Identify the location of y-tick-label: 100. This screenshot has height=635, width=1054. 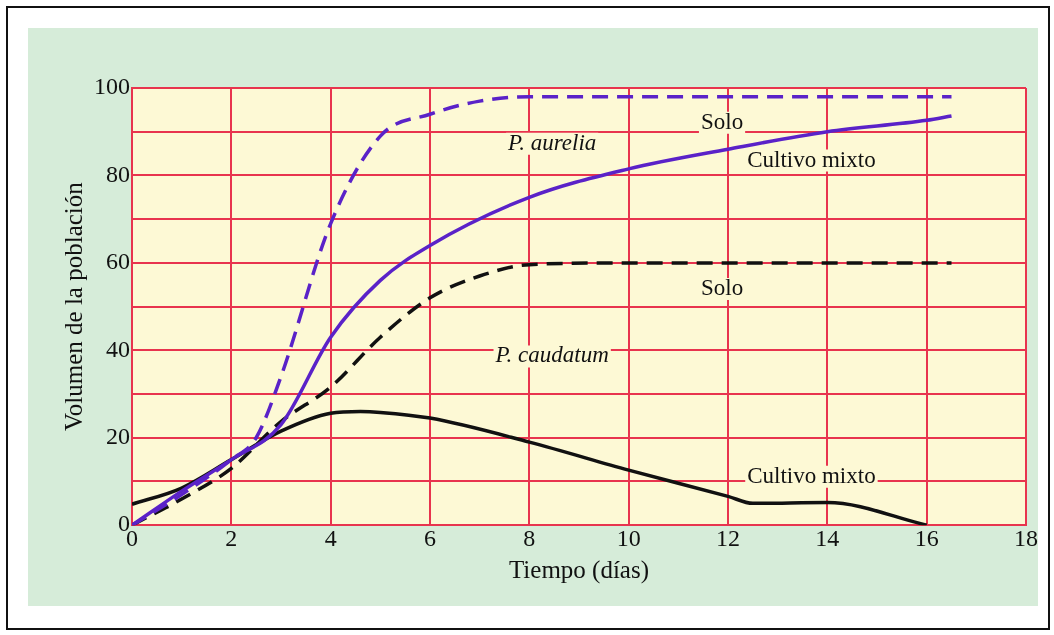
(112, 86).